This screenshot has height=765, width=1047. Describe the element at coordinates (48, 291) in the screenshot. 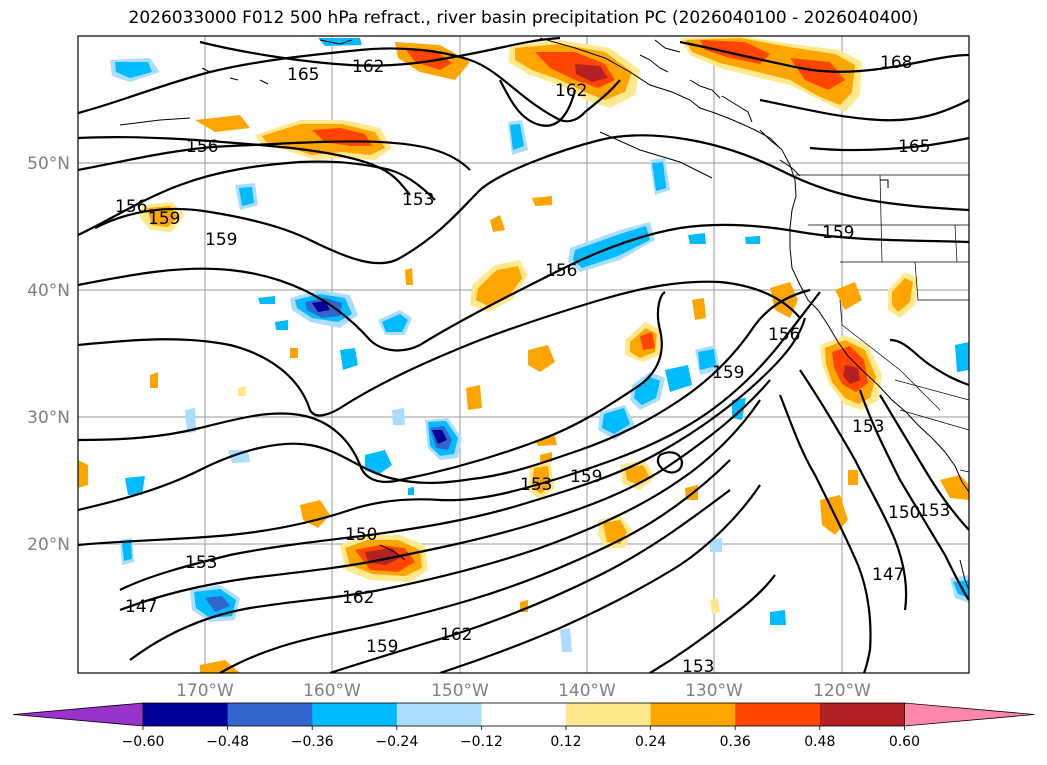

I see `lat-label: 40°N` at that location.